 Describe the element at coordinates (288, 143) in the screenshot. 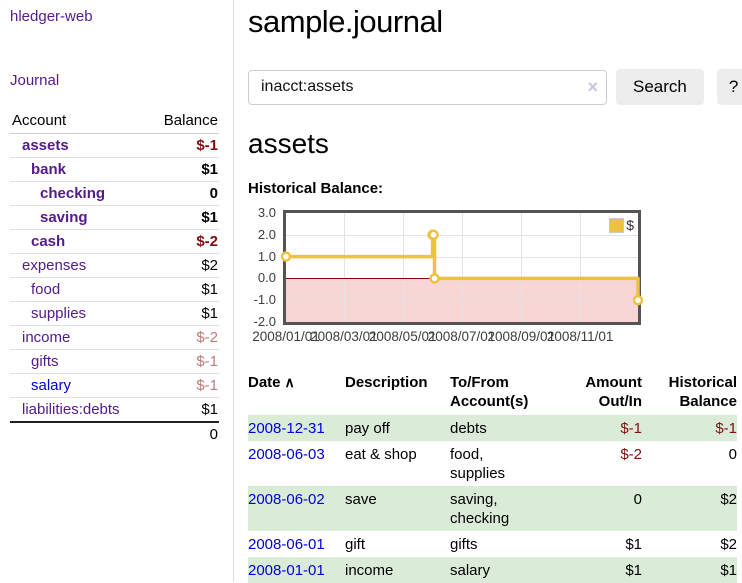

I see `account-heading: assets` at that location.